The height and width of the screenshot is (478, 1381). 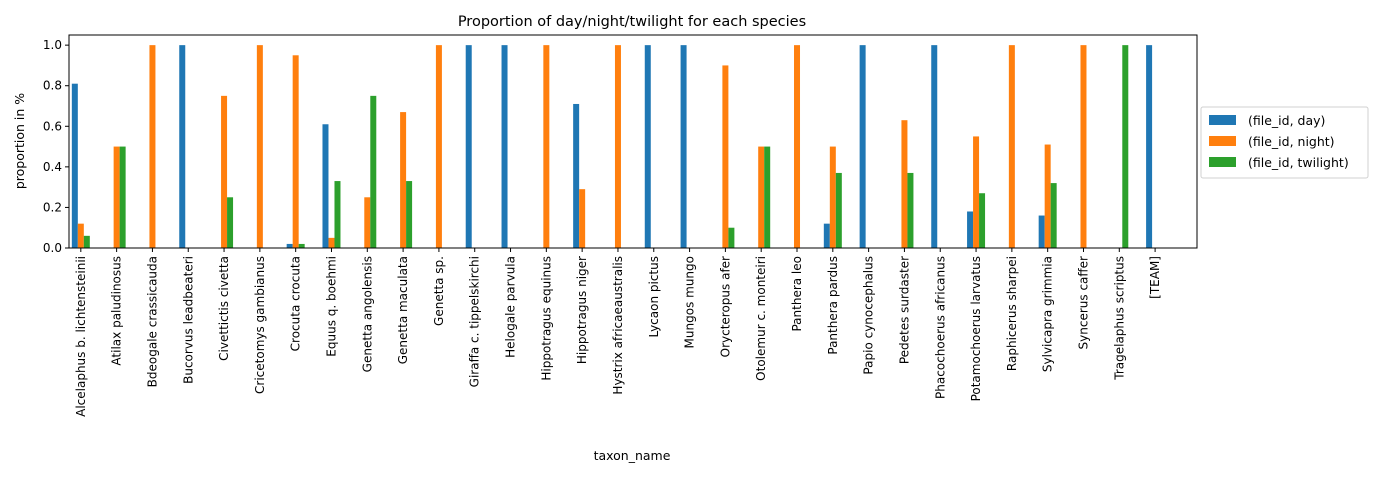 What do you see at coordinates (475, 321) in the screenshot?
I see `x-tick-label: Giraffa c. tippelskirchi` at bounding box center [475, 321].